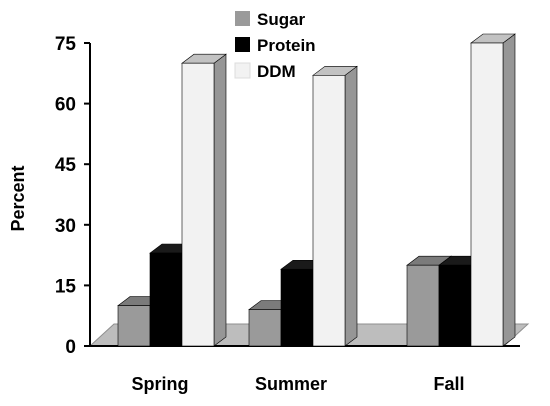 The image size is (550, 406). Describe the element at coordinates (291, 384) in the screenshot. I see `x-category-label: Summer` at that location.